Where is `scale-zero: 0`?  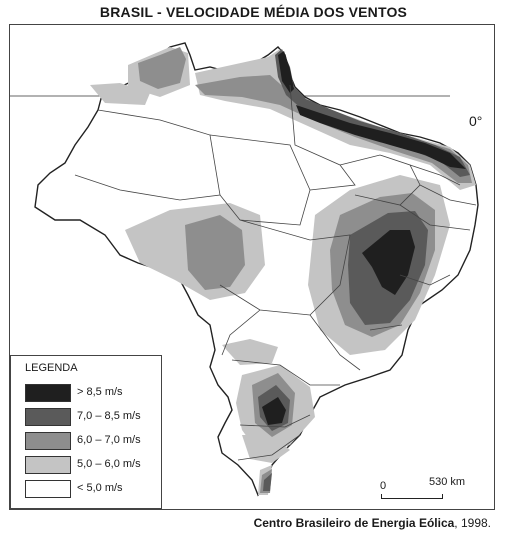
scale-zero: 0 is located at coordinates (383, 486).